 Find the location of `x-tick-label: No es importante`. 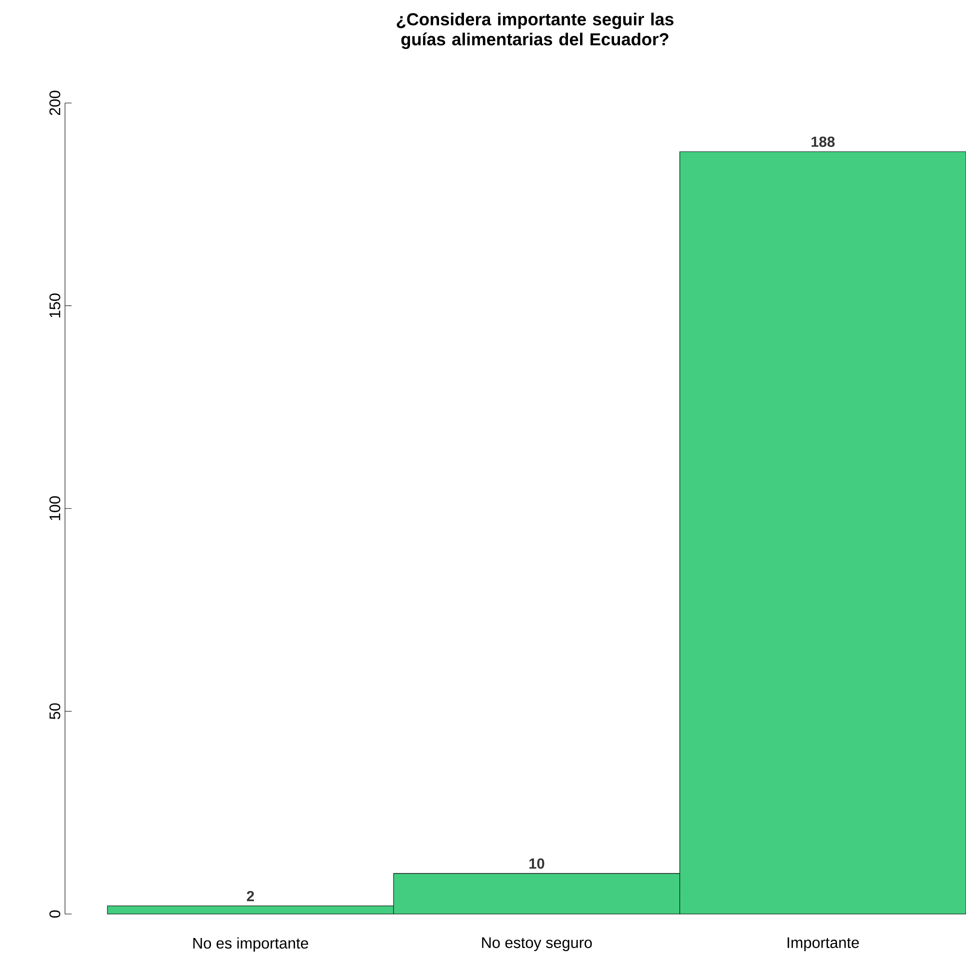

x-tick-label: No es importante is located at coordinates (250, 944).